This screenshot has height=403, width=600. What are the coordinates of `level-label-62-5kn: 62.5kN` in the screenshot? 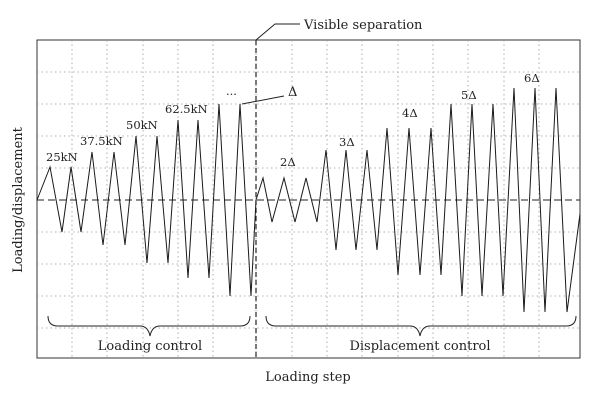 It's located at (186, 109).